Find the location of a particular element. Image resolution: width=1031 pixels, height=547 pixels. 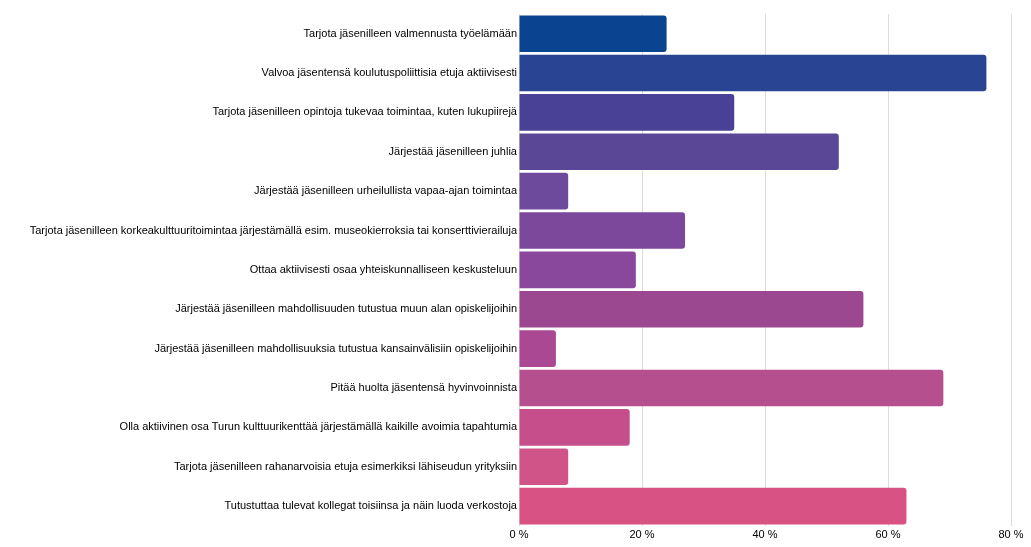

x-tick-label: 40 % is located at coordinates (765, 534).